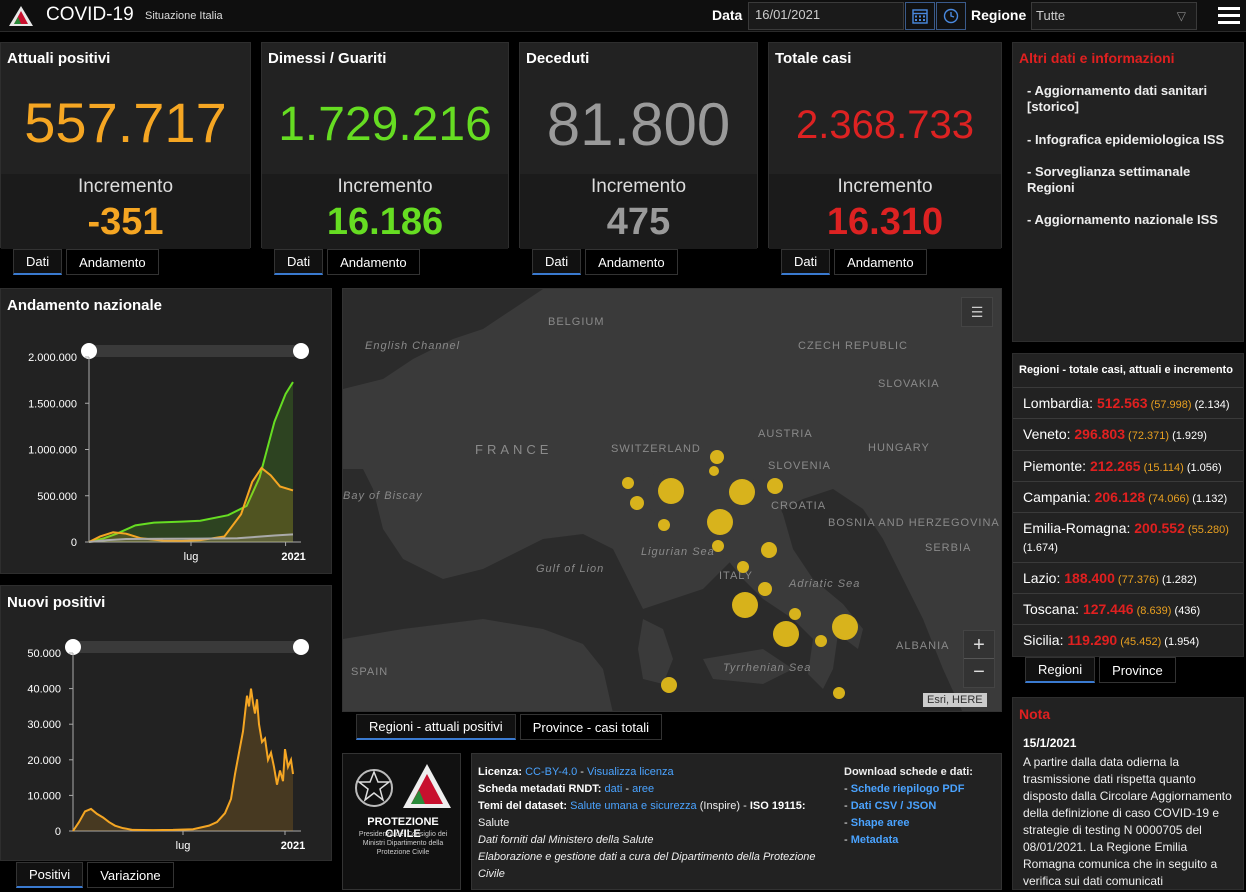 The height and width of the screenshot is (892, 1246). I want to click on tab-province: Province, so click(1137, 670).